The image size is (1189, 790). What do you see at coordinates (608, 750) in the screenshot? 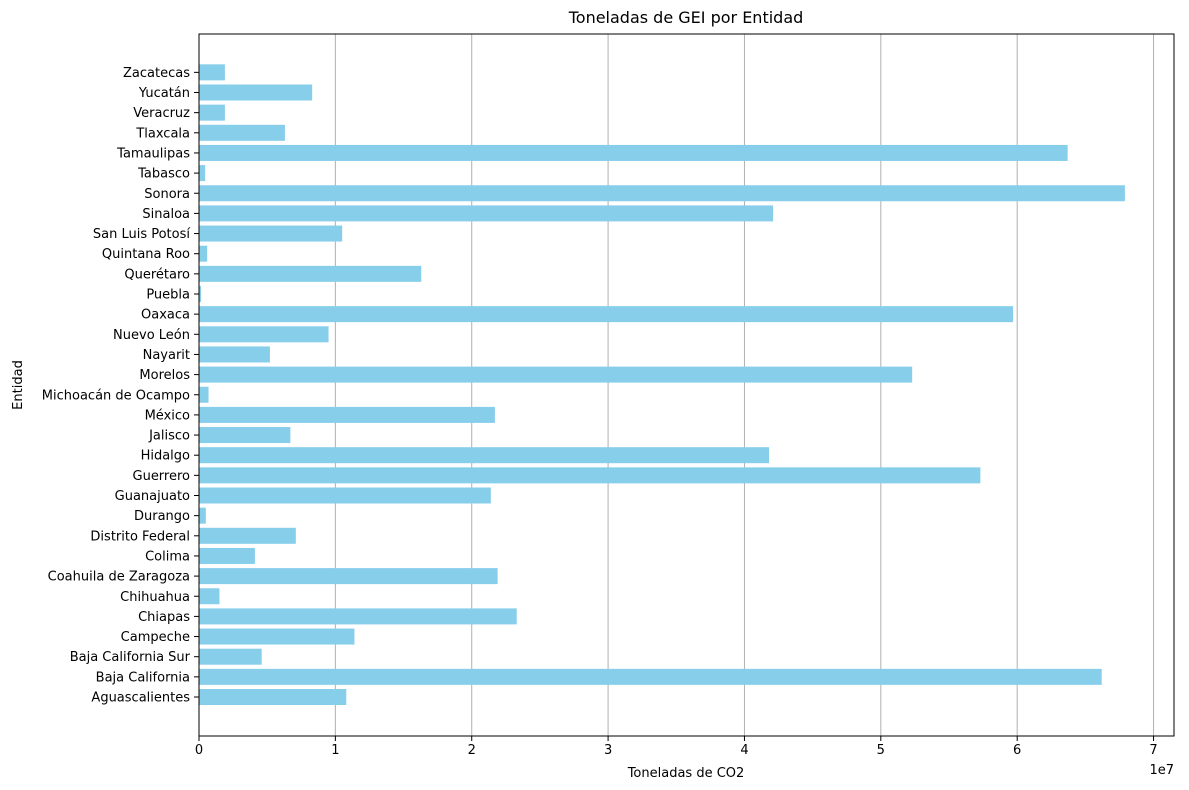
I see `x-tick-label: 3` at bounding box center [608, 750].